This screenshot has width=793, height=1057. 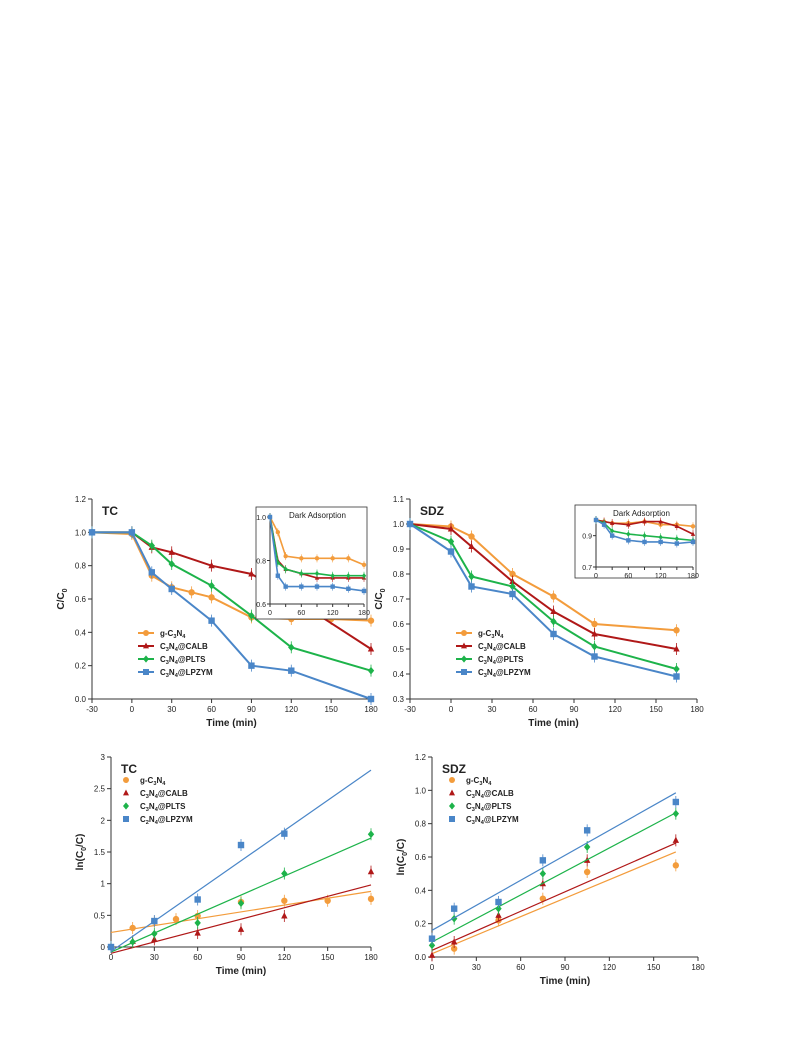 I want to click on y-tick-label: 0.4, so click(x=421, y=890).